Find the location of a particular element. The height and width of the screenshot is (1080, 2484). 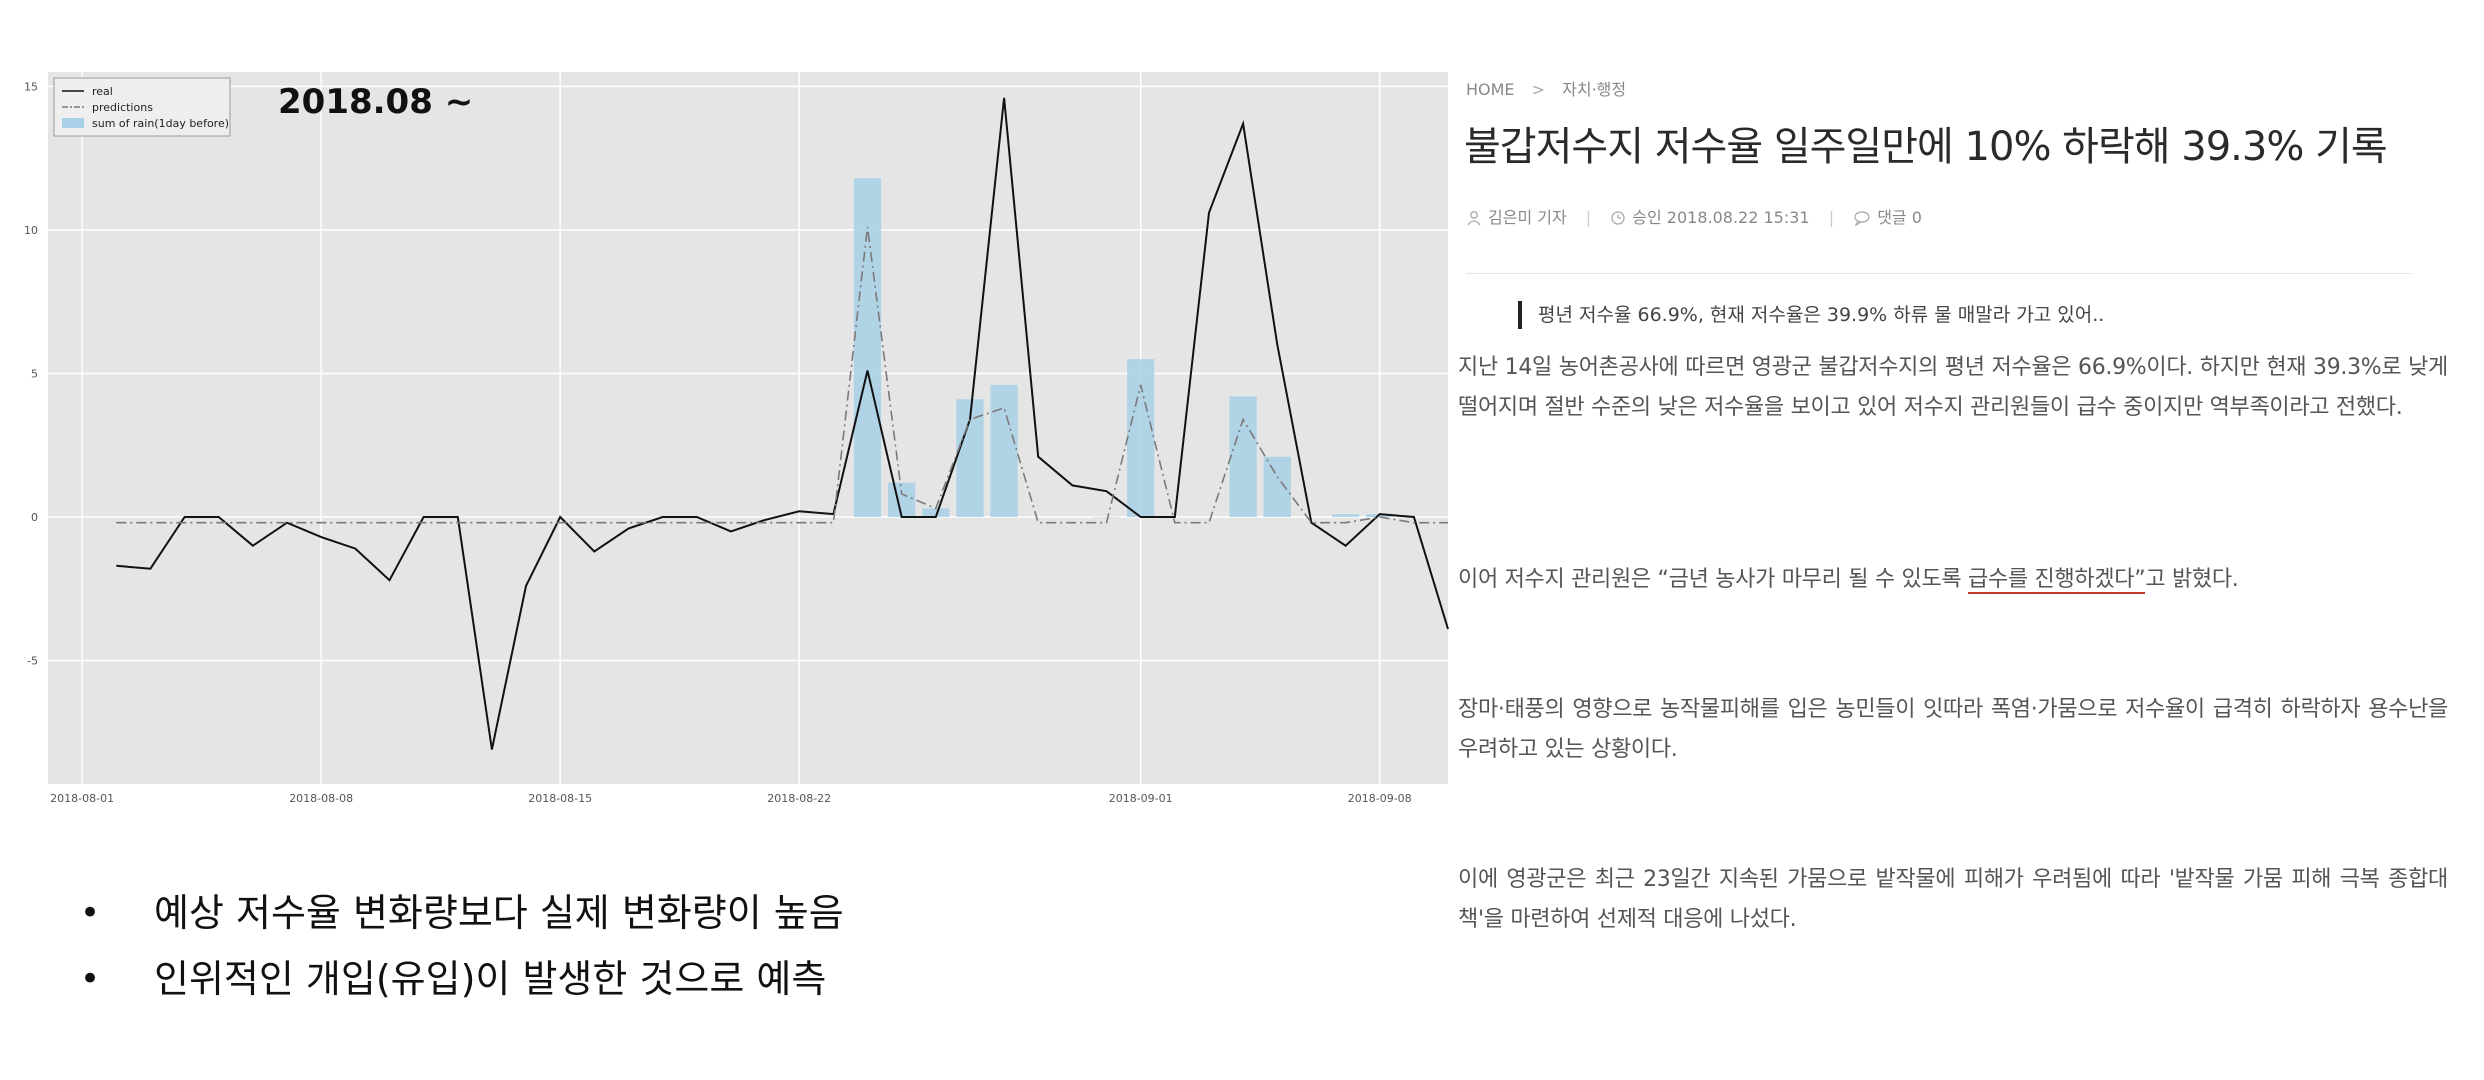

comment-icon is located at coordinates (1862, 219).